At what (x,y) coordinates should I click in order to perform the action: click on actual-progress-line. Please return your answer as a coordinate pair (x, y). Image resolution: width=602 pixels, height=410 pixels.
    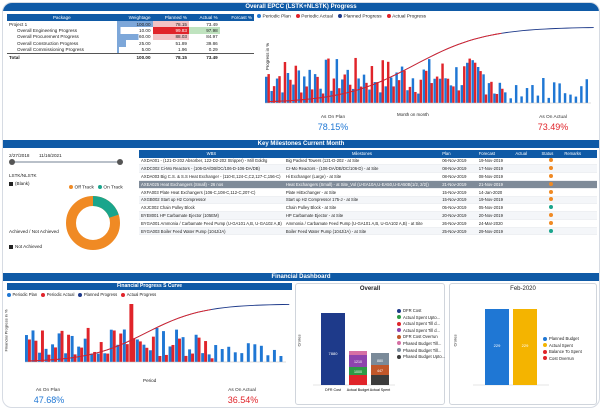
    Looking at the image, I should click on (384, 67).